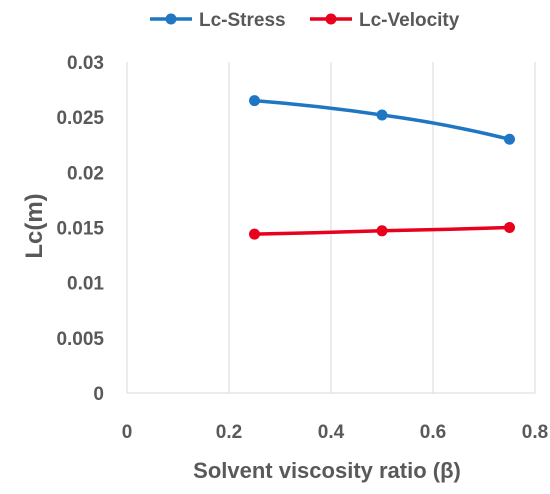  Describe the element at coordinates (409, 20) in the screenshot. I see `legend-label: Lc-Velocity` at that location.